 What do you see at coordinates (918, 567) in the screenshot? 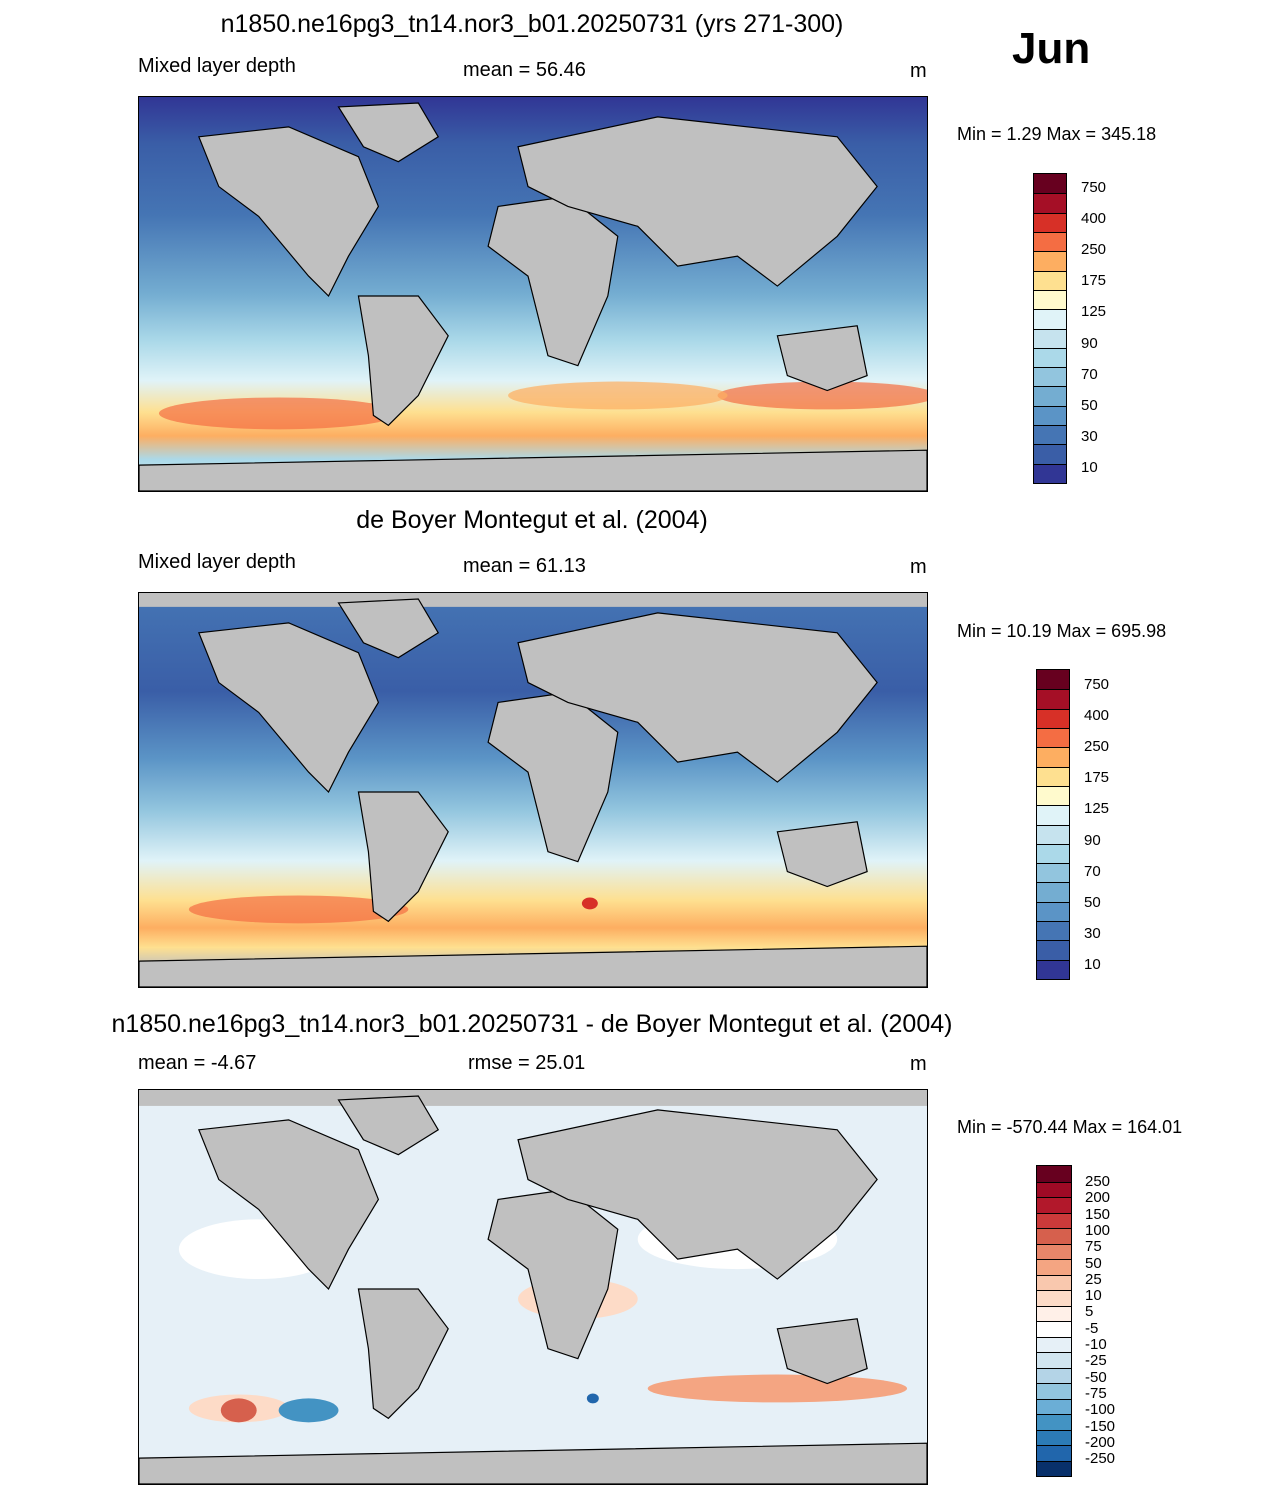
I see `panel2-units: m` at bounding box center [918, 567].